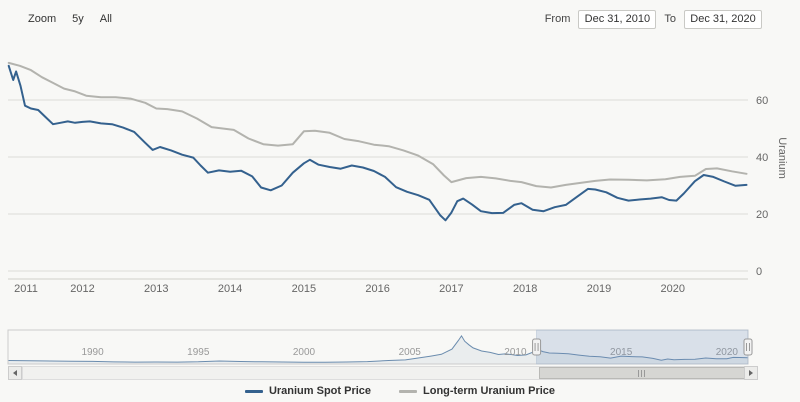 This screenshot has height=402, width=800. Describe the element at coordinates (759, 272) in the screenshot. I see `y-axis-label: 0` at that location.